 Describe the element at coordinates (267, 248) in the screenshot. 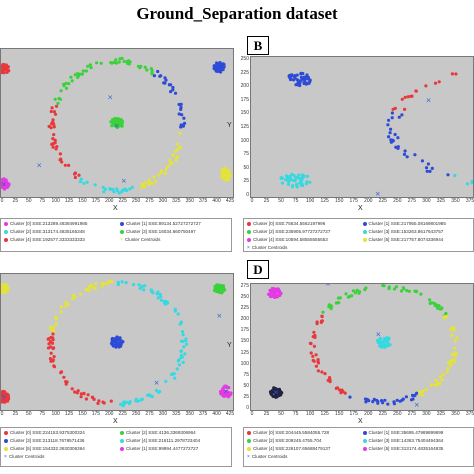

I see `legend-entry: × Cluster Centroids` at that location.